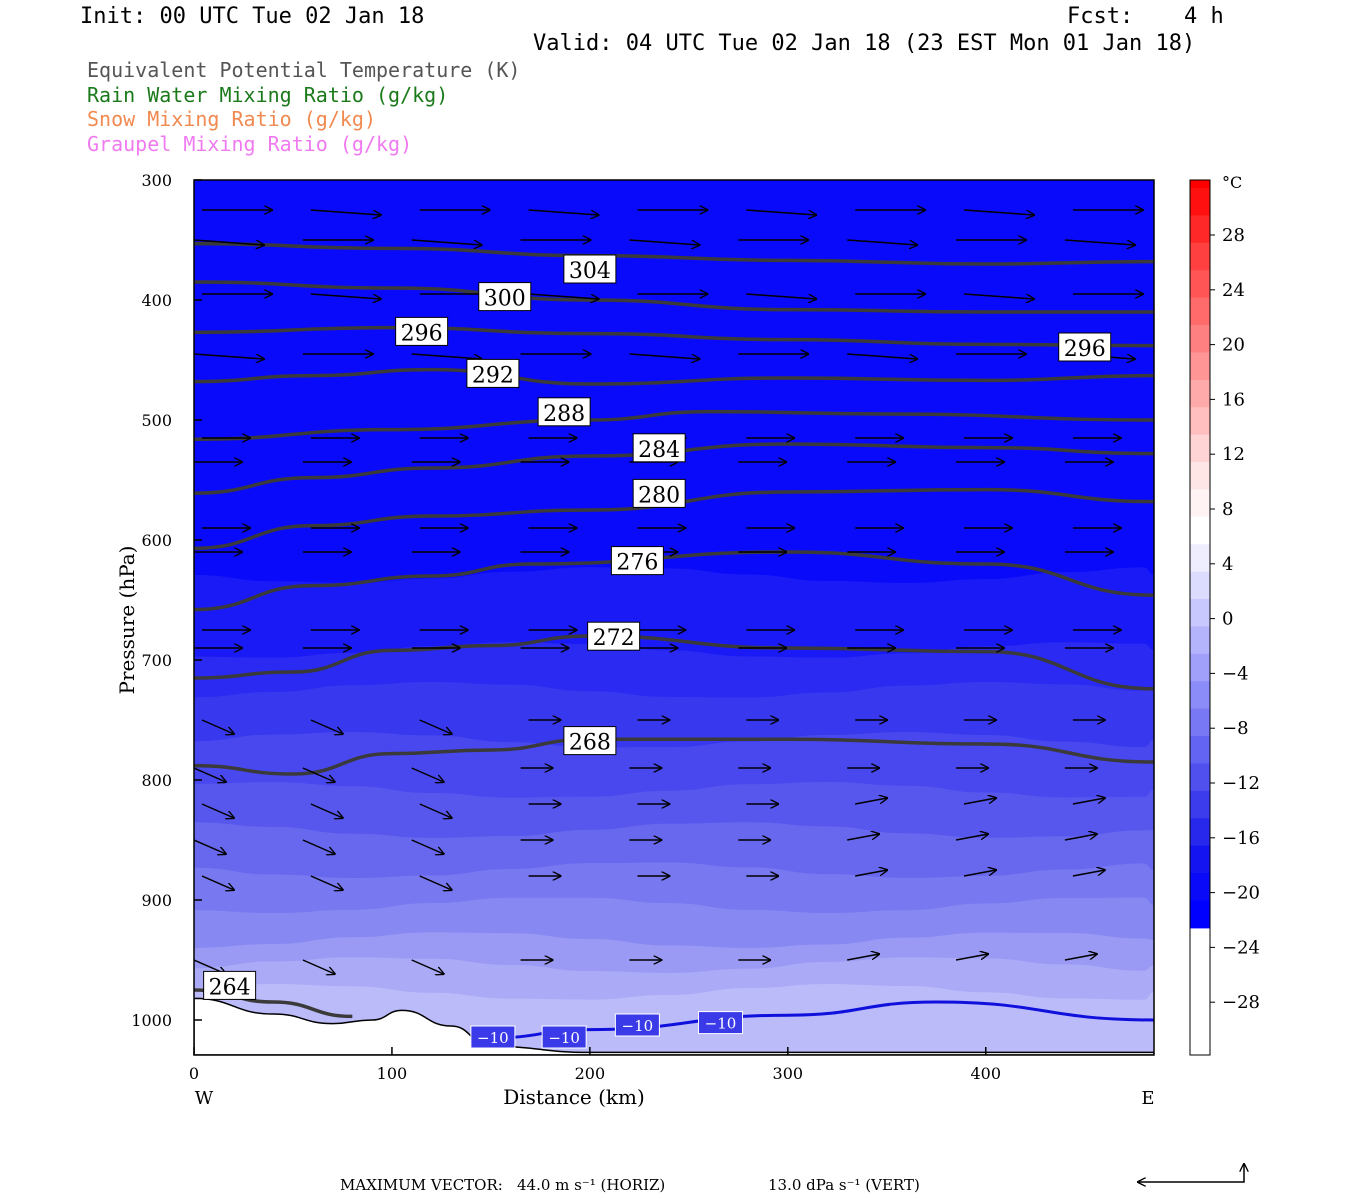 The image size is (1350, 1200). What do you see at coordinates (590, 743) in the screenshot?
I see `contour-label: 268` at bounding box center [590, 743].